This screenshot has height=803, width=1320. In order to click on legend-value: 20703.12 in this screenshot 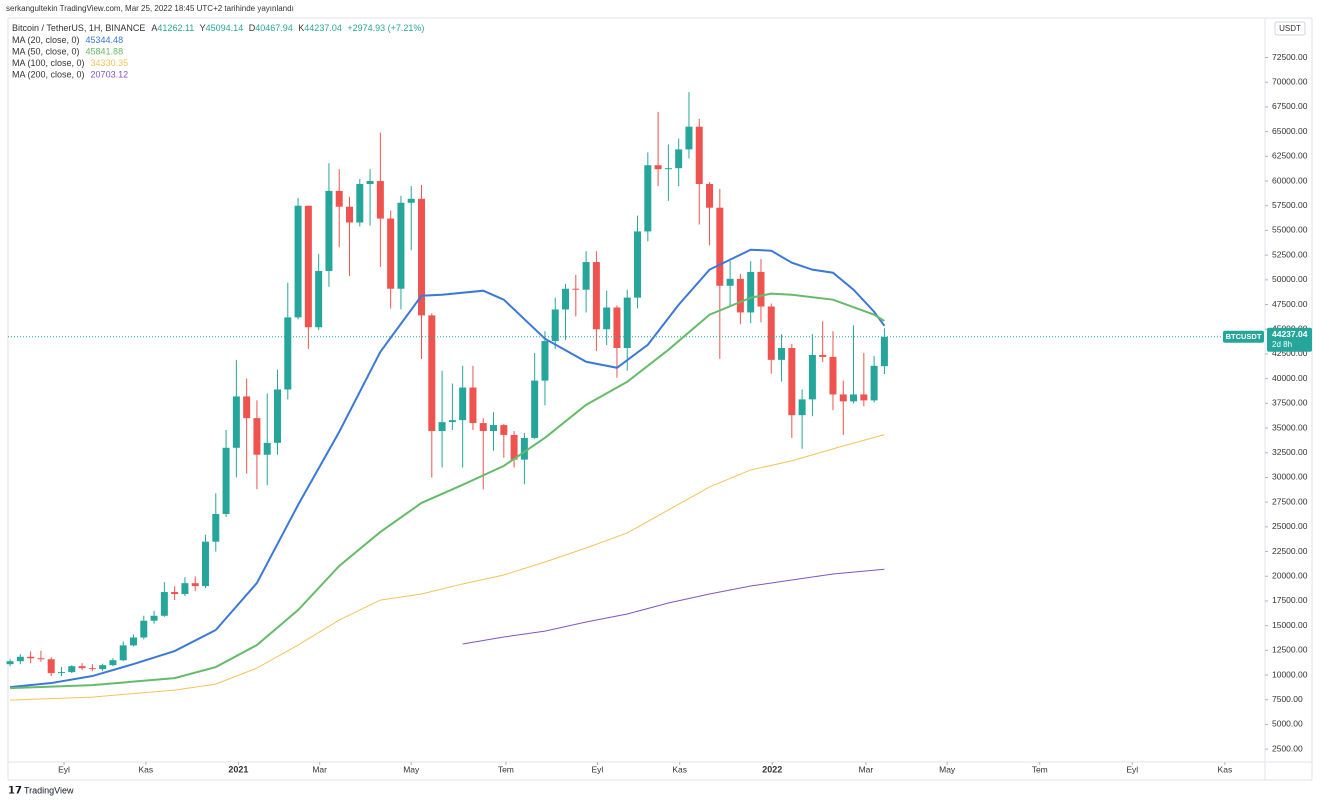, I will do `click(110, 75)`.